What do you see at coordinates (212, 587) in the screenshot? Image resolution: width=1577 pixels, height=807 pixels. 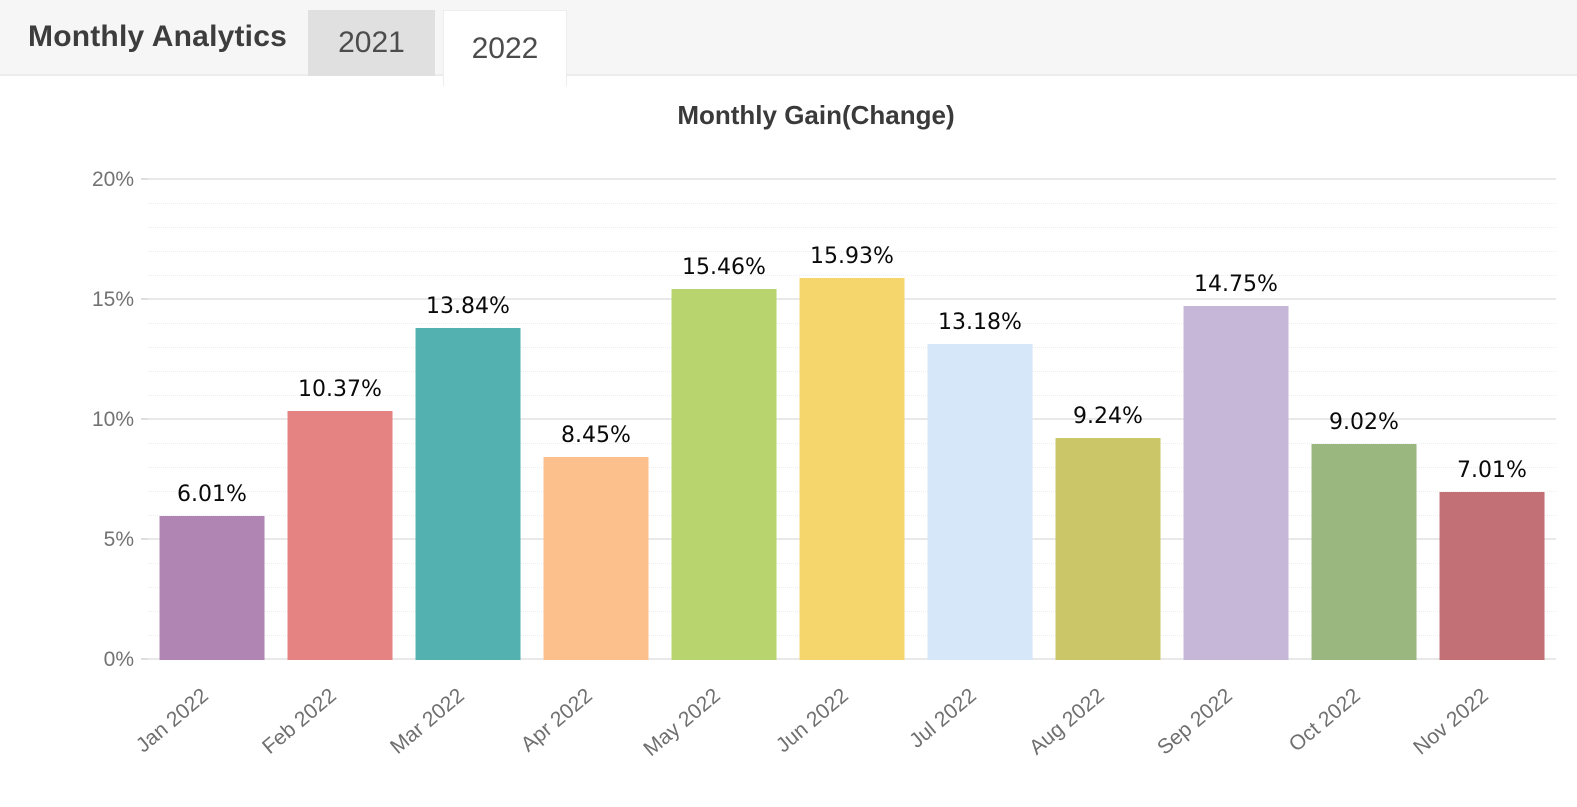 I see `bar-jan-2022` at bounding box center [212, 587].